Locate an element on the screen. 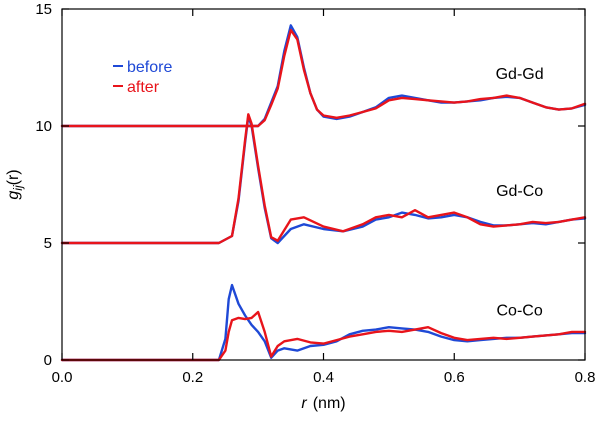  legend-entry-before: before is located at coordinates (142, 67).